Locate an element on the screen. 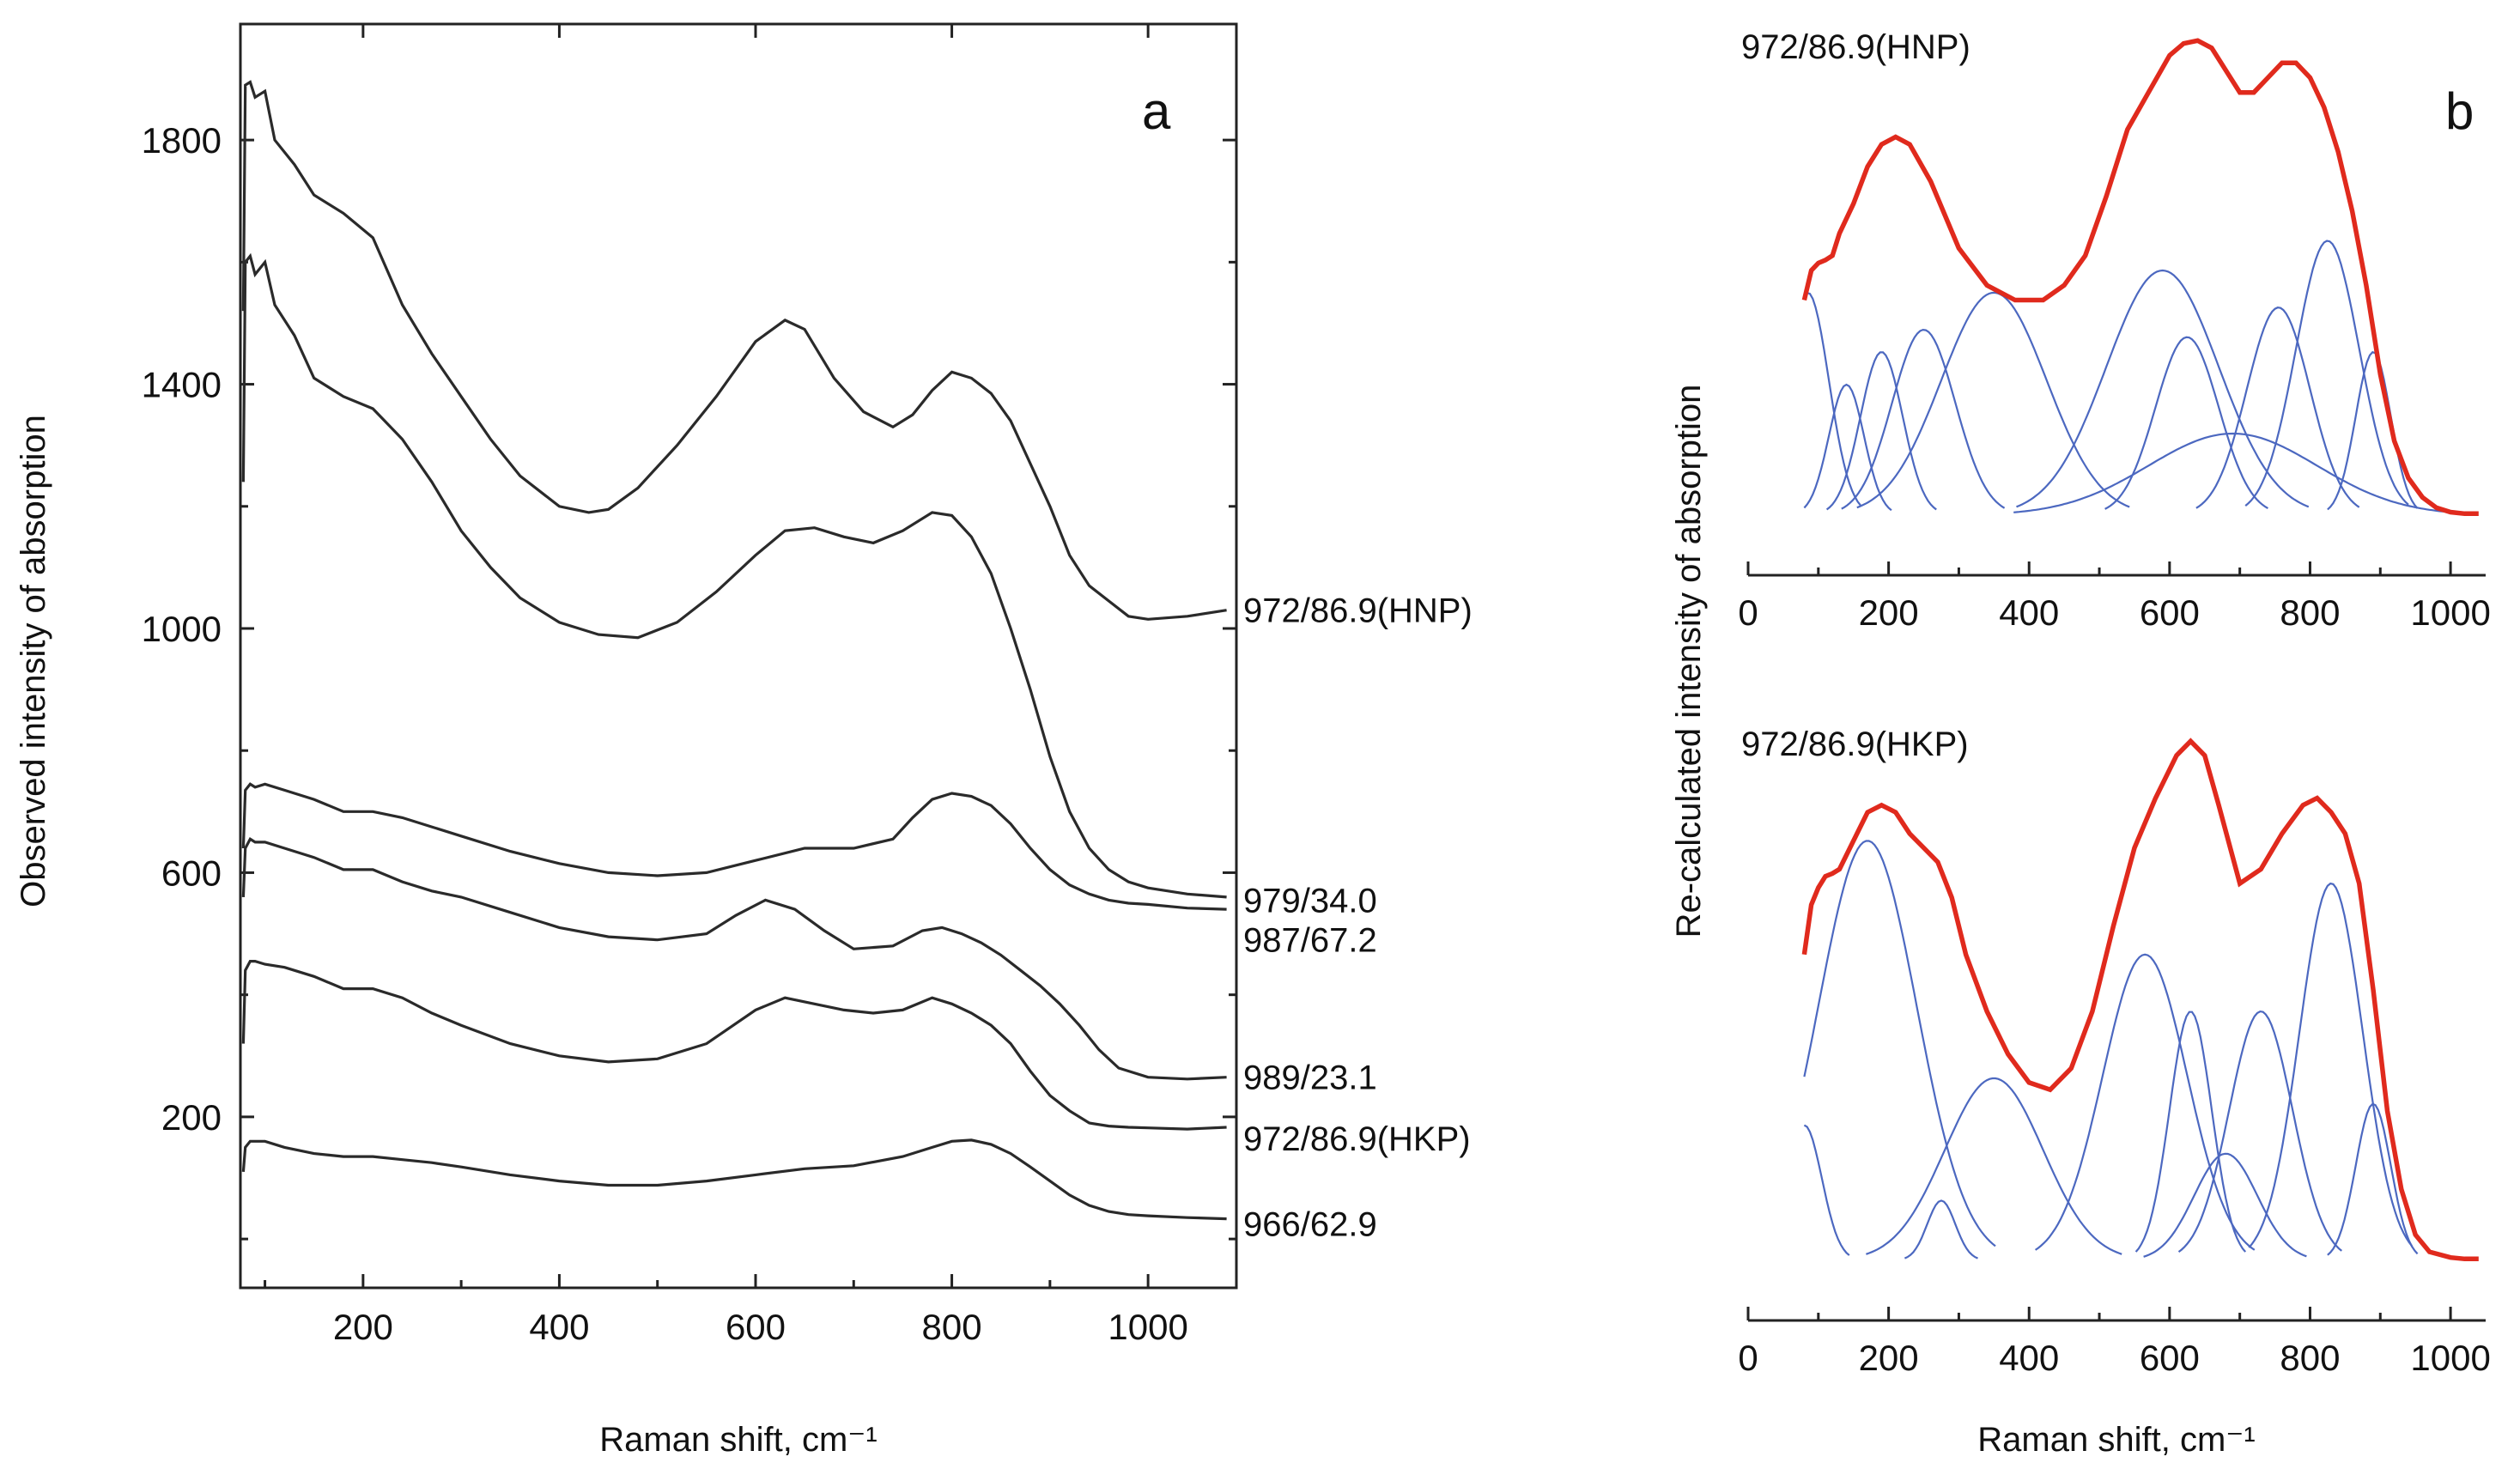 Image resolution: width=2520 pixels, height=1481 pixels. bt-x-tick-label: 600 is located at coordinates (2170, 612).